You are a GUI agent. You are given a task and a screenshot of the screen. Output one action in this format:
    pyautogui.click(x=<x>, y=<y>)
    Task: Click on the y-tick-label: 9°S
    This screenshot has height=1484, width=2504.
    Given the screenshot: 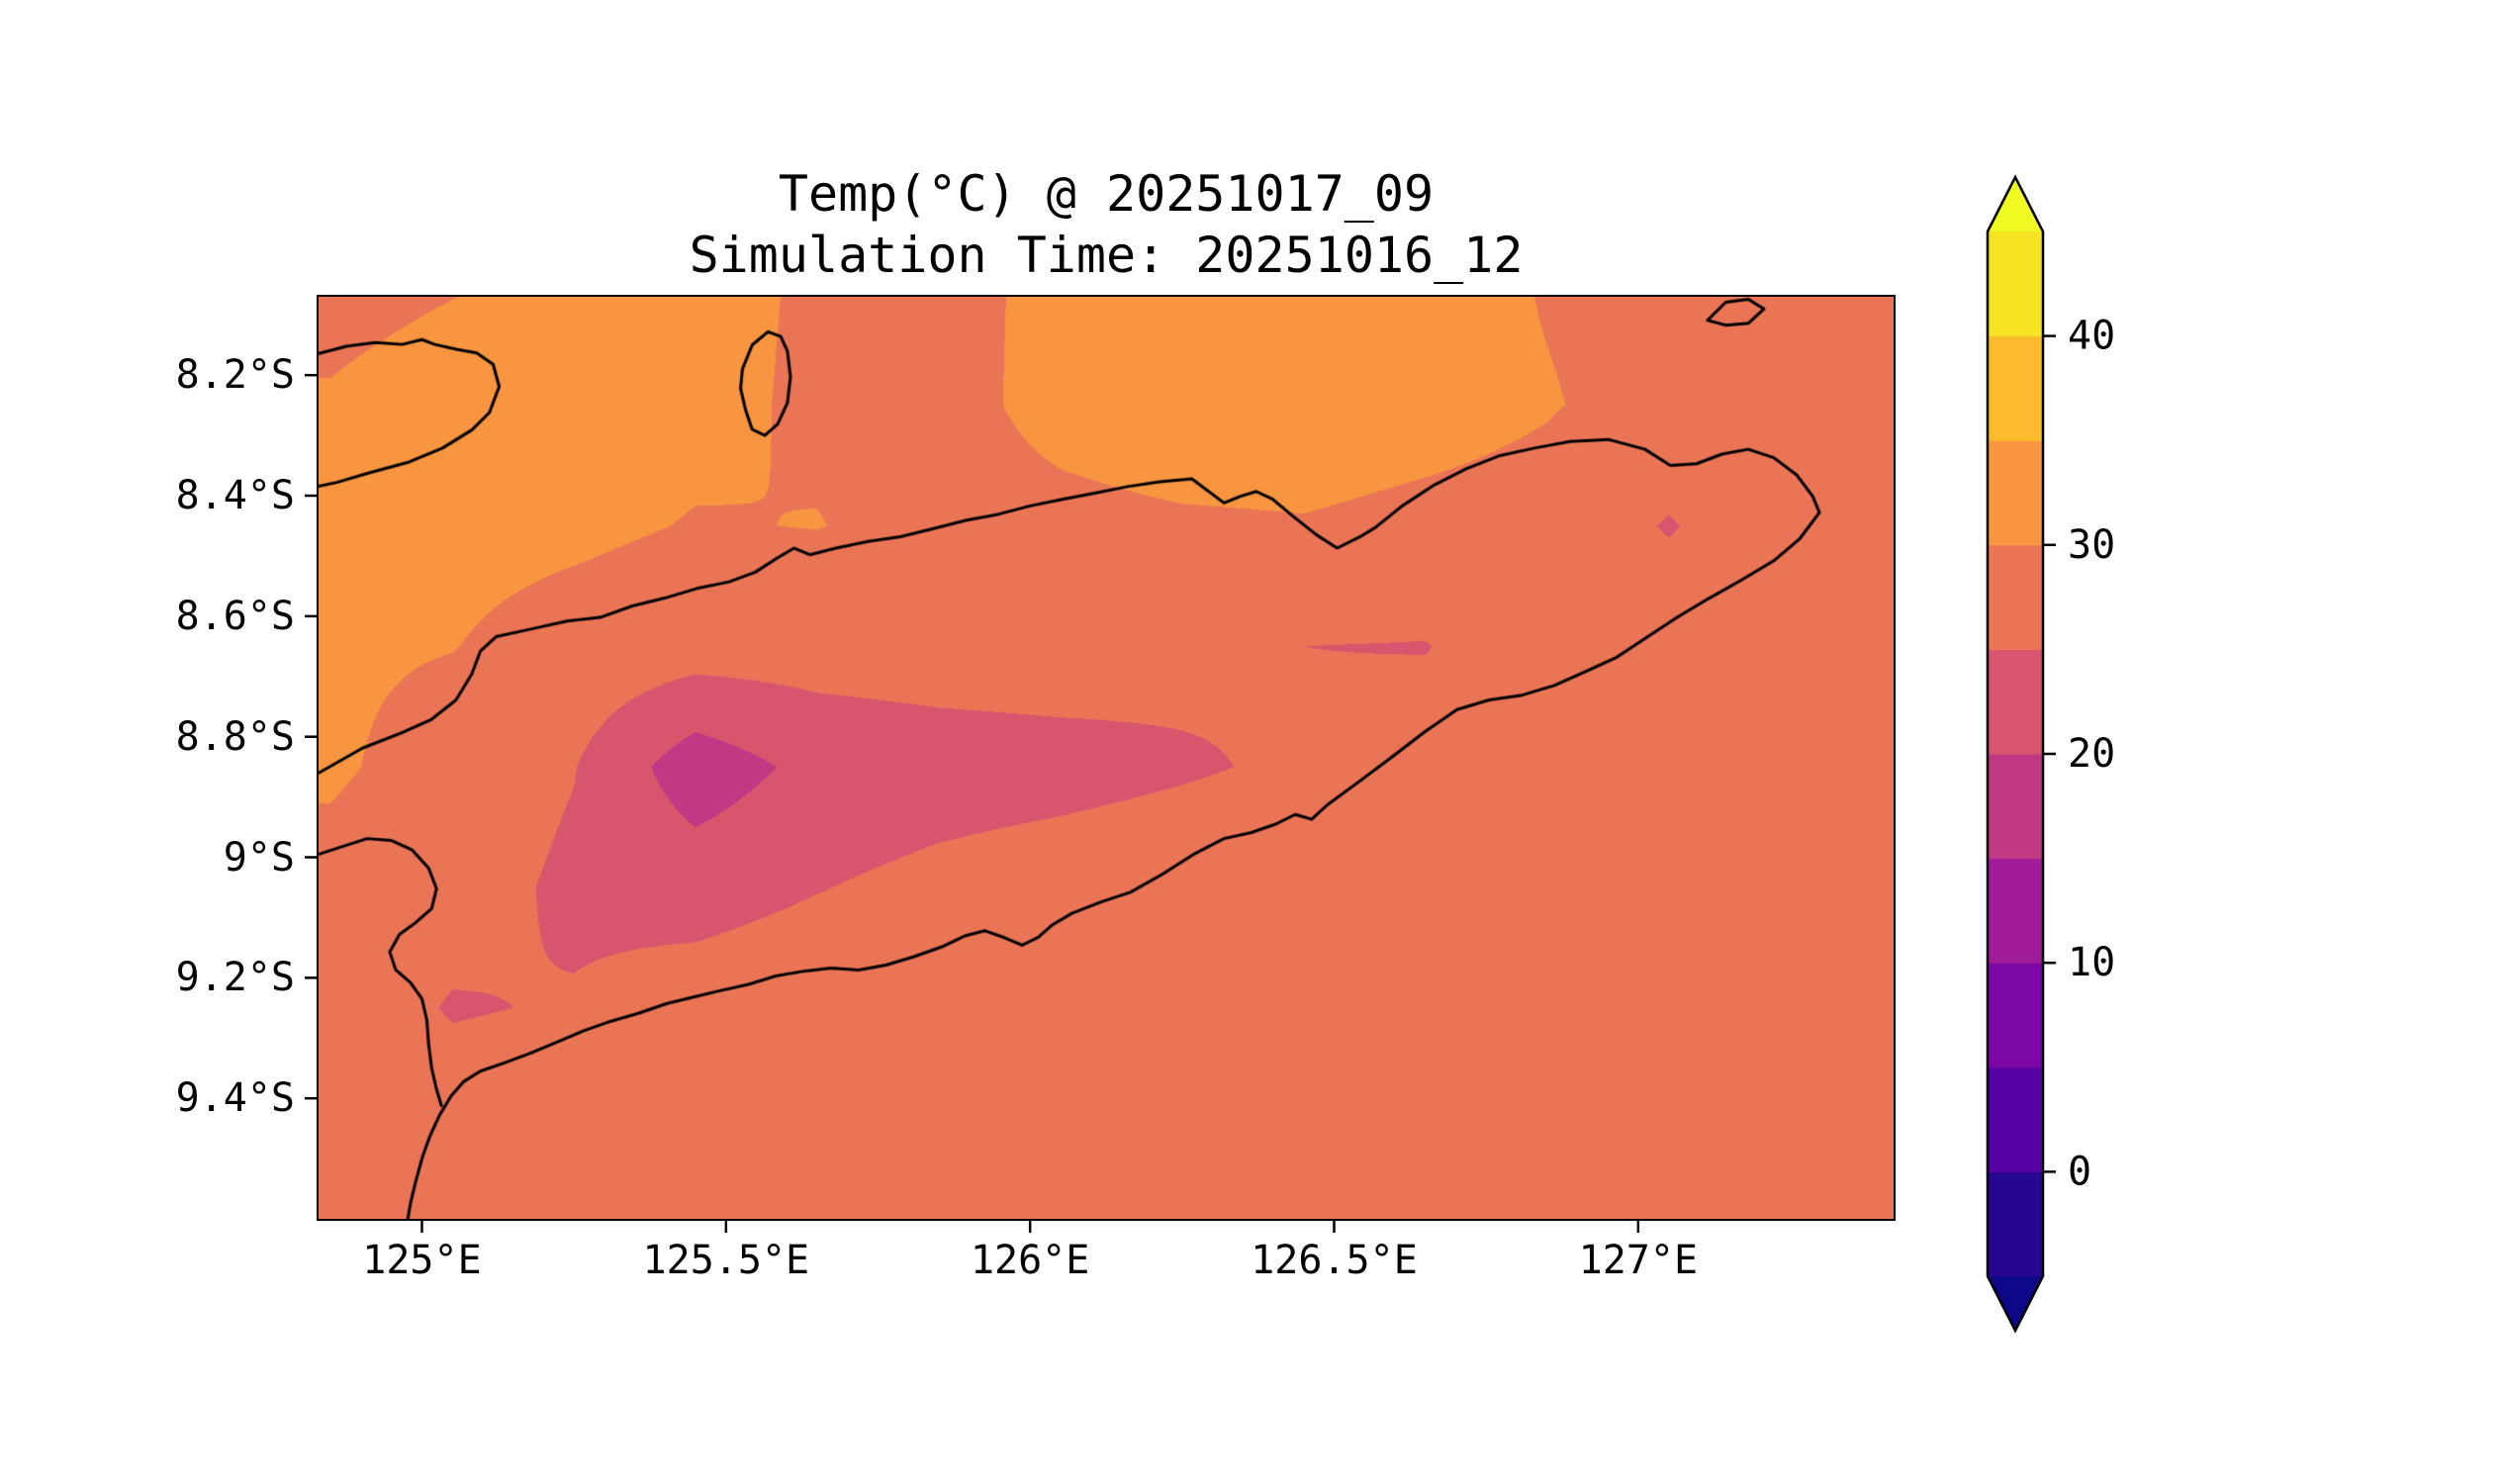 What is the action you would take?
    pyautogui.click(x=259, y=857)
    